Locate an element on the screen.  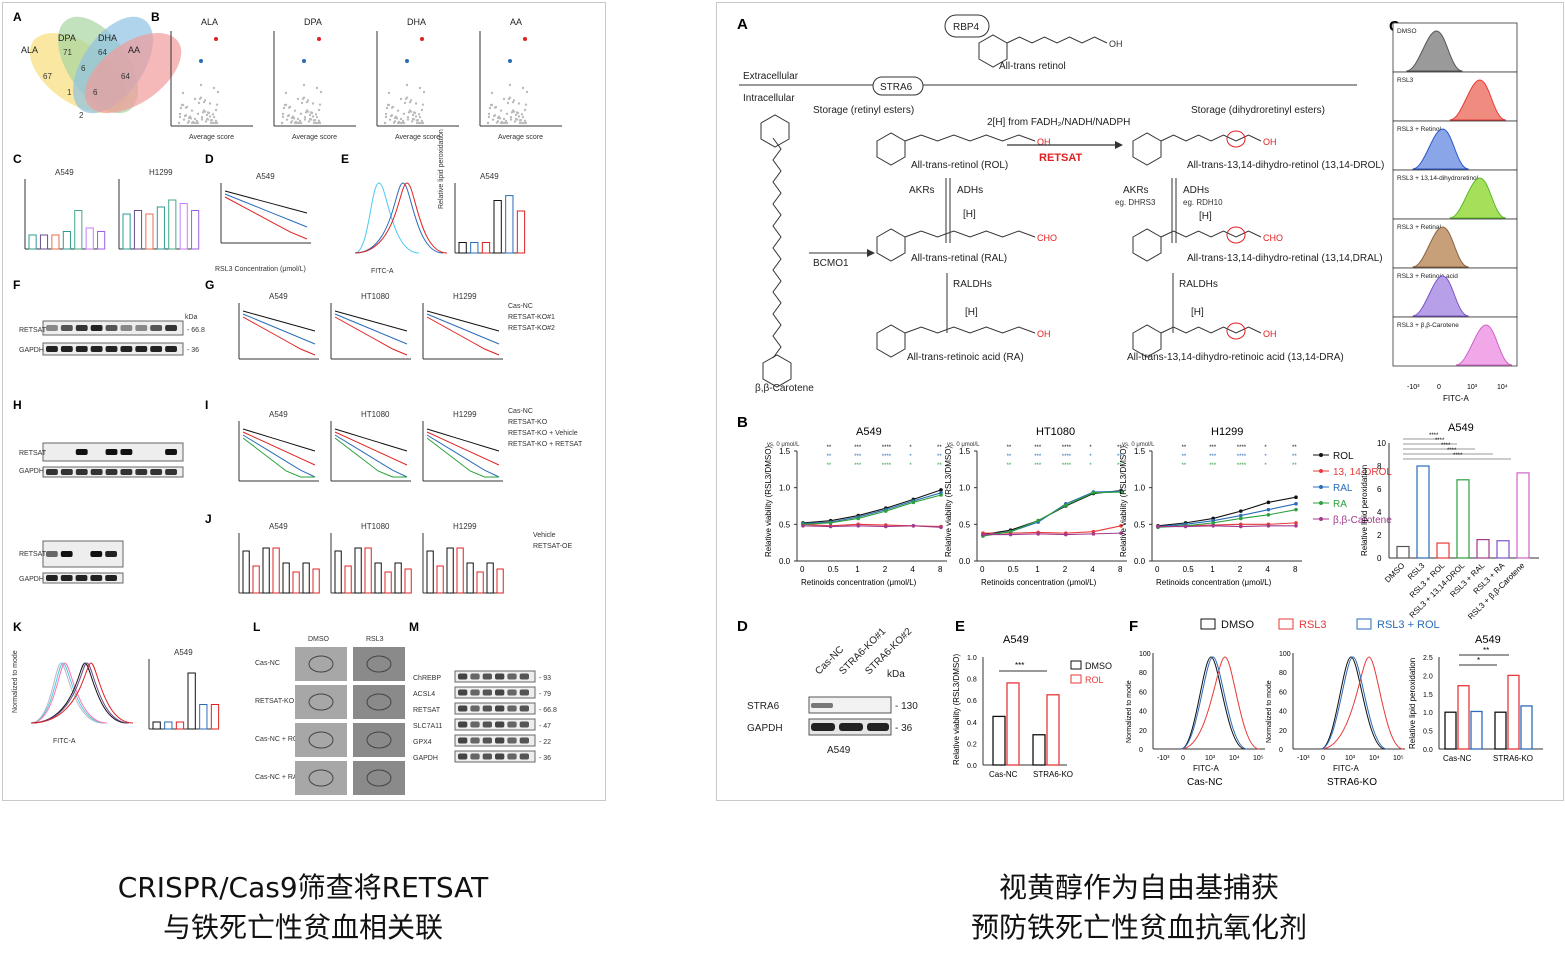
panel-letter-d: D is located at coordinates (209, 159).